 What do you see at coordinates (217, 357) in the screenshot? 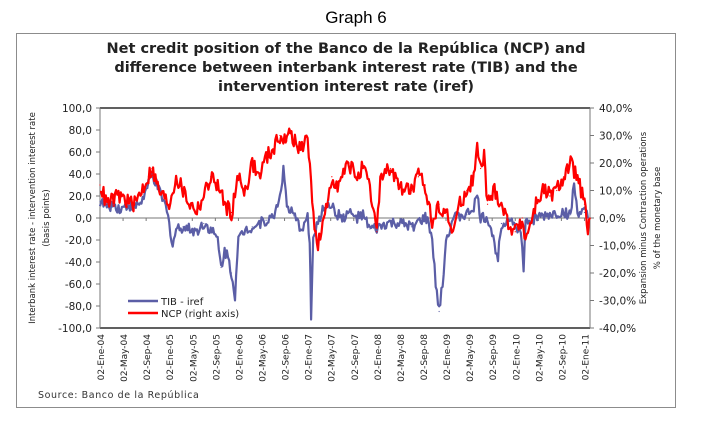
I see `x-tick-label: 02-Sep-05` at bounding box center [217, 357].